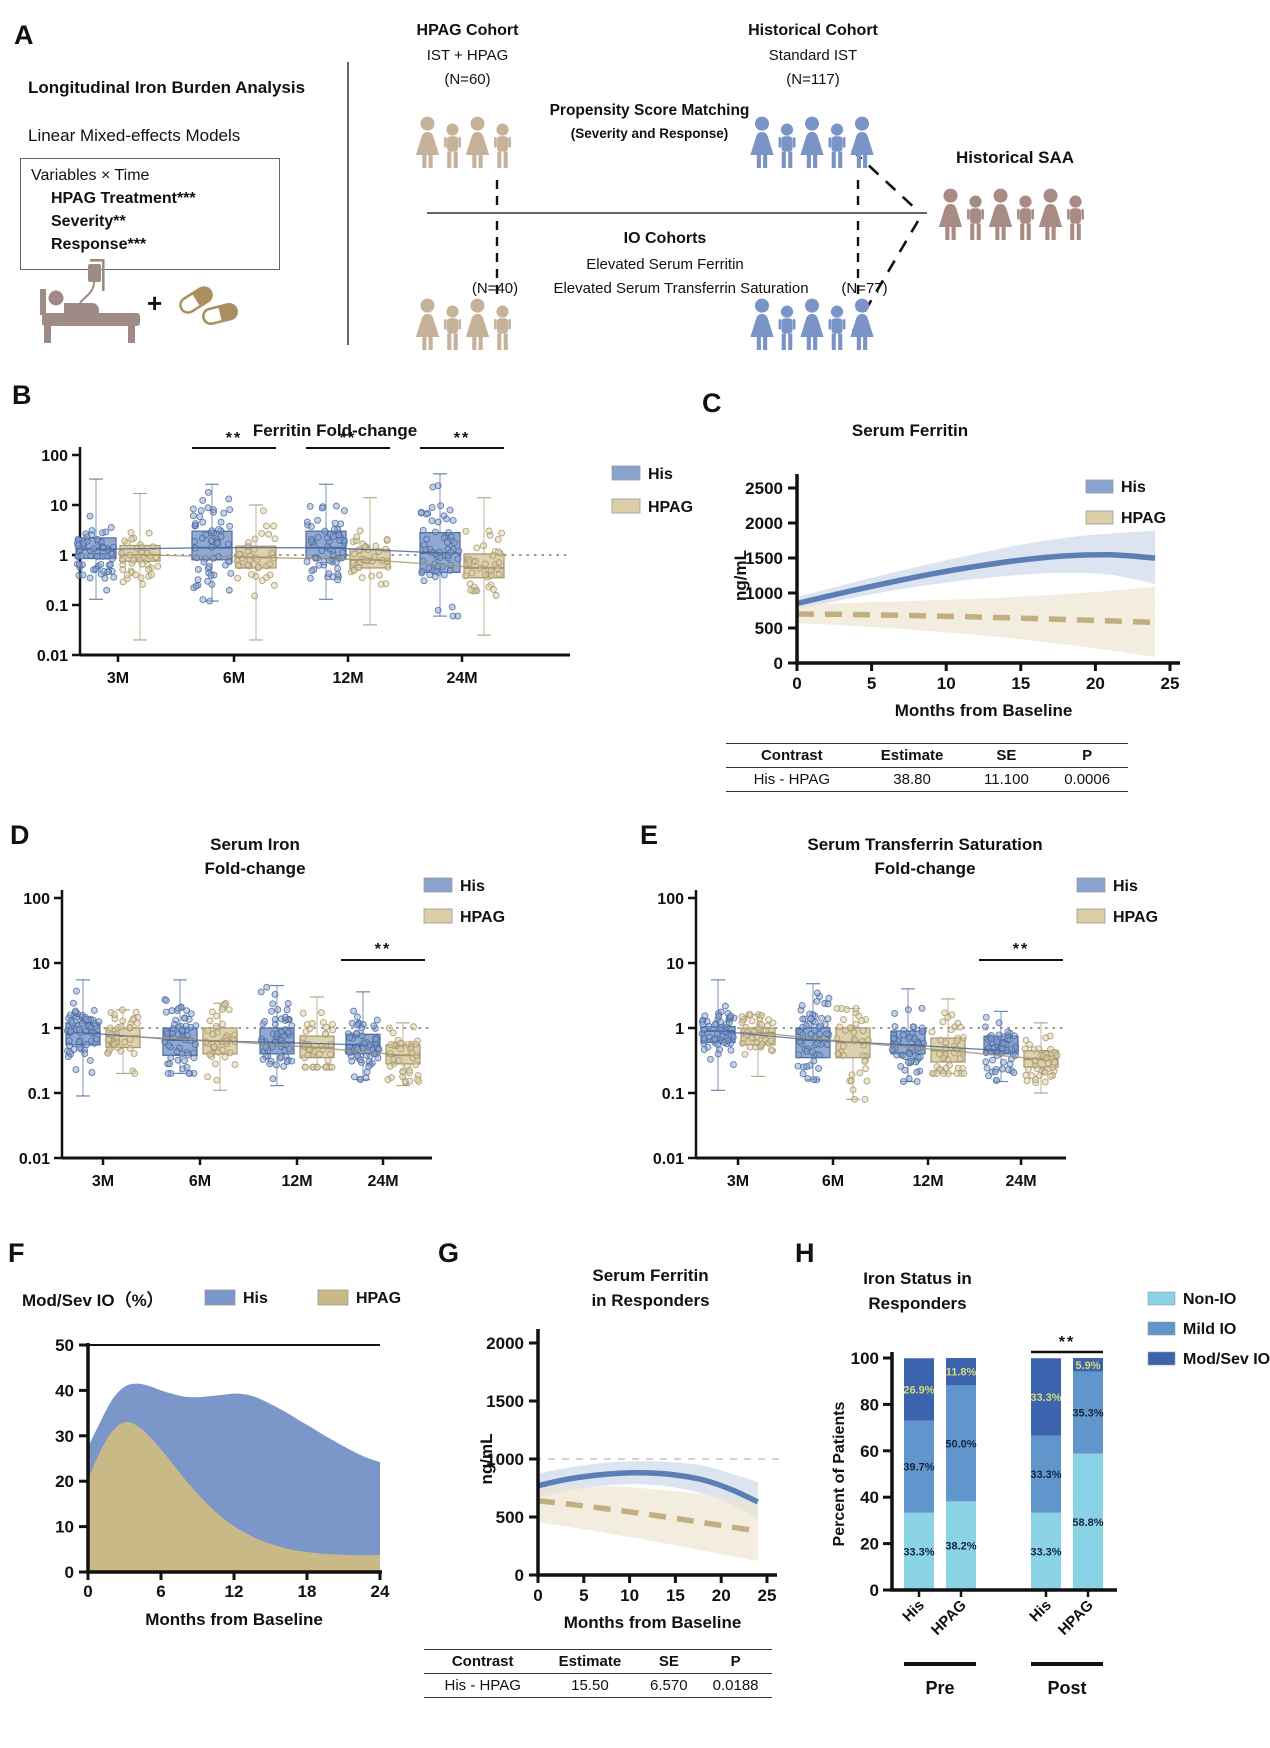  I want to click on io-tsat-line: Elevated Serum Transferrin Saturation, so click(681, 288).